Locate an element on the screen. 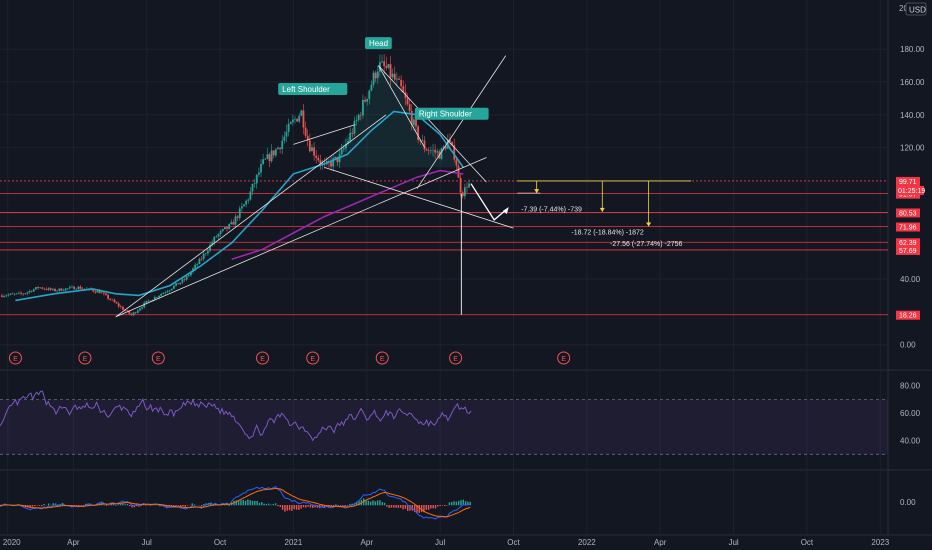 The height and width of the screenshot is (550, 932). pattern-label: Head is located at coordinates (378, 43).